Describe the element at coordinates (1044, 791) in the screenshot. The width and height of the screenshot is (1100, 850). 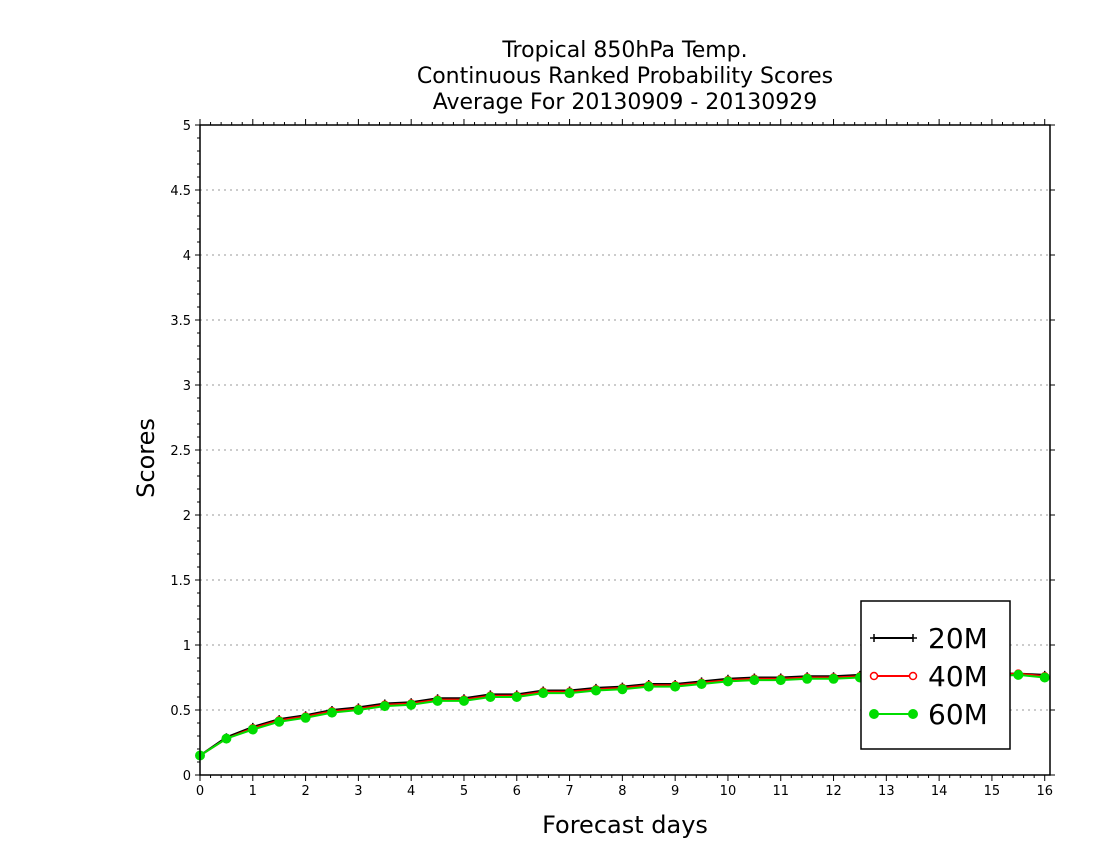
I see `x-tick-label: 16` at that location.